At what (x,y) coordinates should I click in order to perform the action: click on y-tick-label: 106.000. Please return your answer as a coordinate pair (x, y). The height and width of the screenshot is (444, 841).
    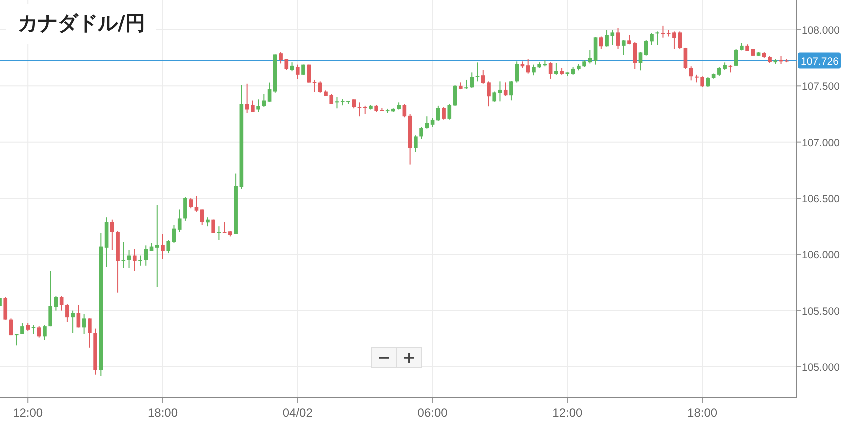
    Looking at the image, I should click on (821, 256).